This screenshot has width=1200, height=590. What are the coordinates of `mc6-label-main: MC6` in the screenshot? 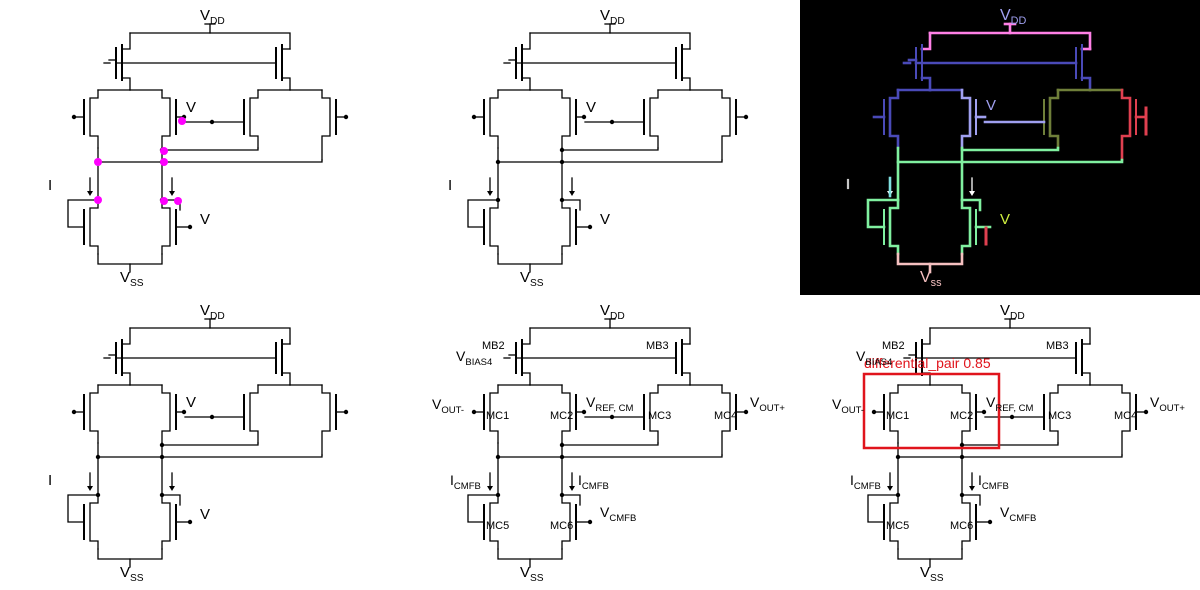 It's located at (561, 526).